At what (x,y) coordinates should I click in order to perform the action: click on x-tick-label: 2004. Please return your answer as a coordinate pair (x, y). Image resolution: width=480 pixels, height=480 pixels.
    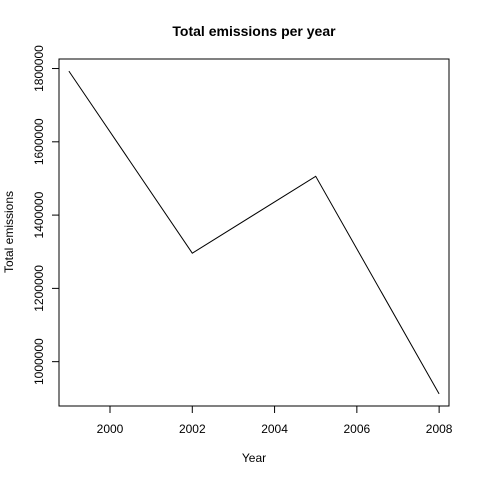
    Looking at the image, I should click on (274, 429).